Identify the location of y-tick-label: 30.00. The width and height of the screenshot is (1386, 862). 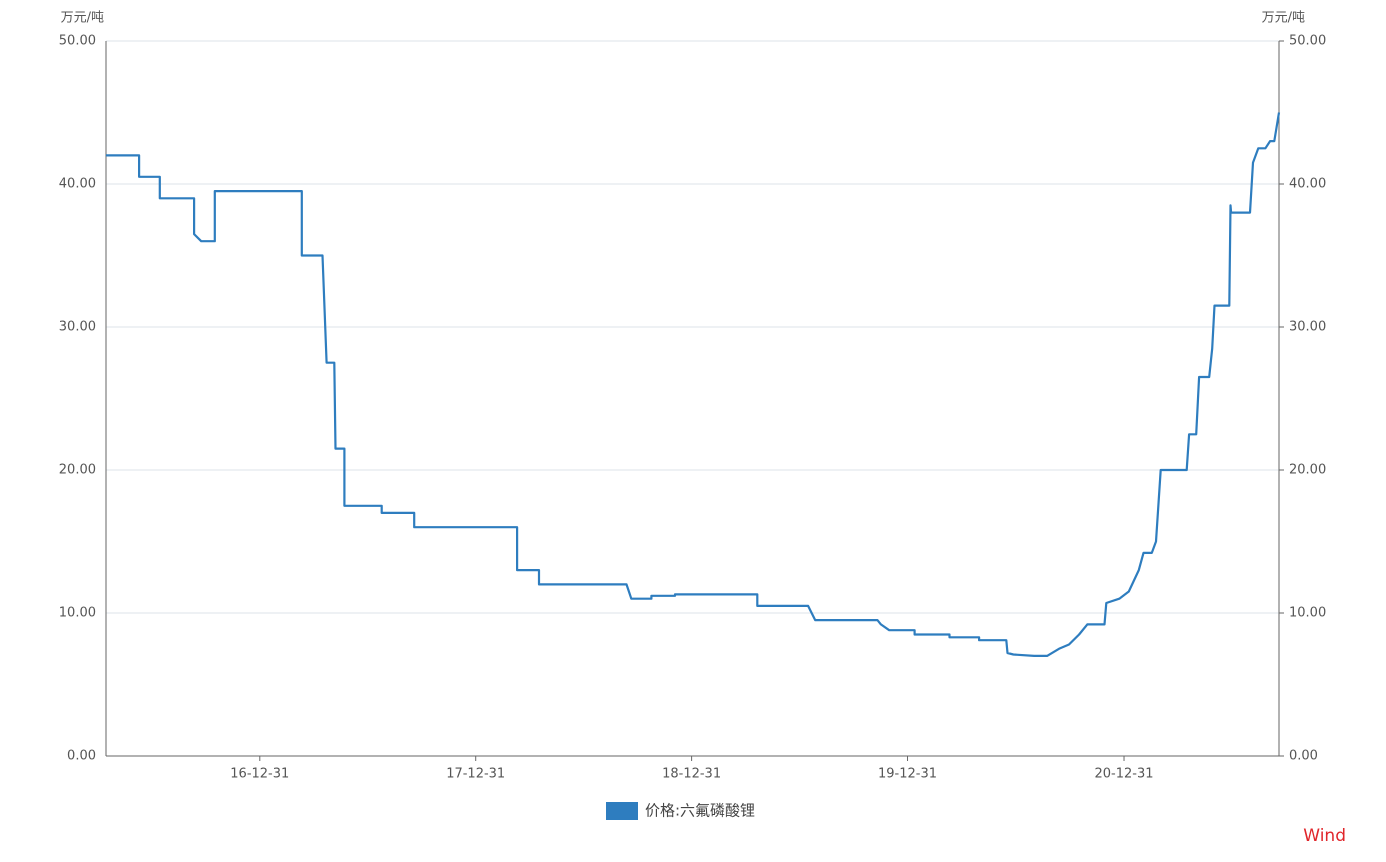
(77, 327).